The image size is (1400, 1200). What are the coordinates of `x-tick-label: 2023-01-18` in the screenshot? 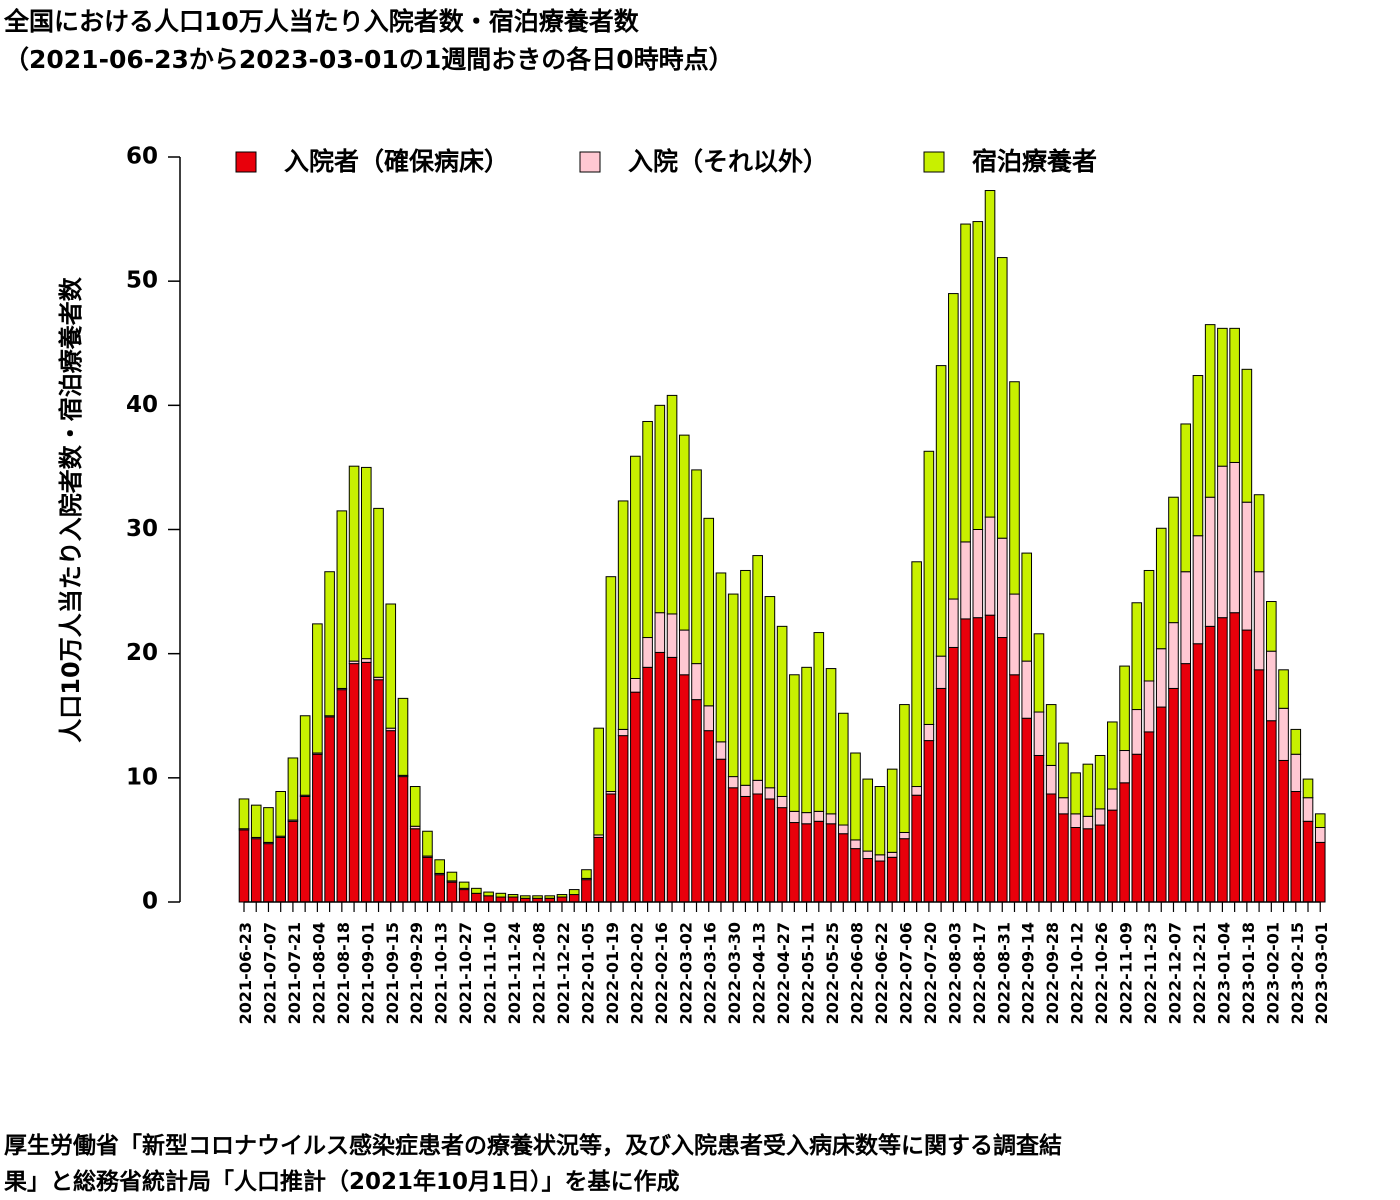 It's located at (1248, 973).